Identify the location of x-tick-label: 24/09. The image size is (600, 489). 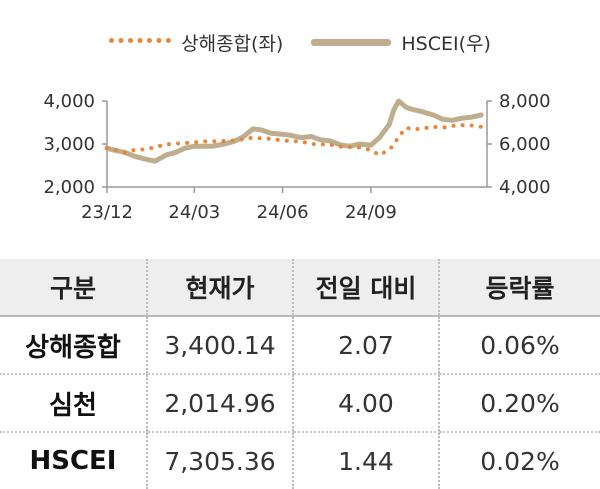
(371, 212).